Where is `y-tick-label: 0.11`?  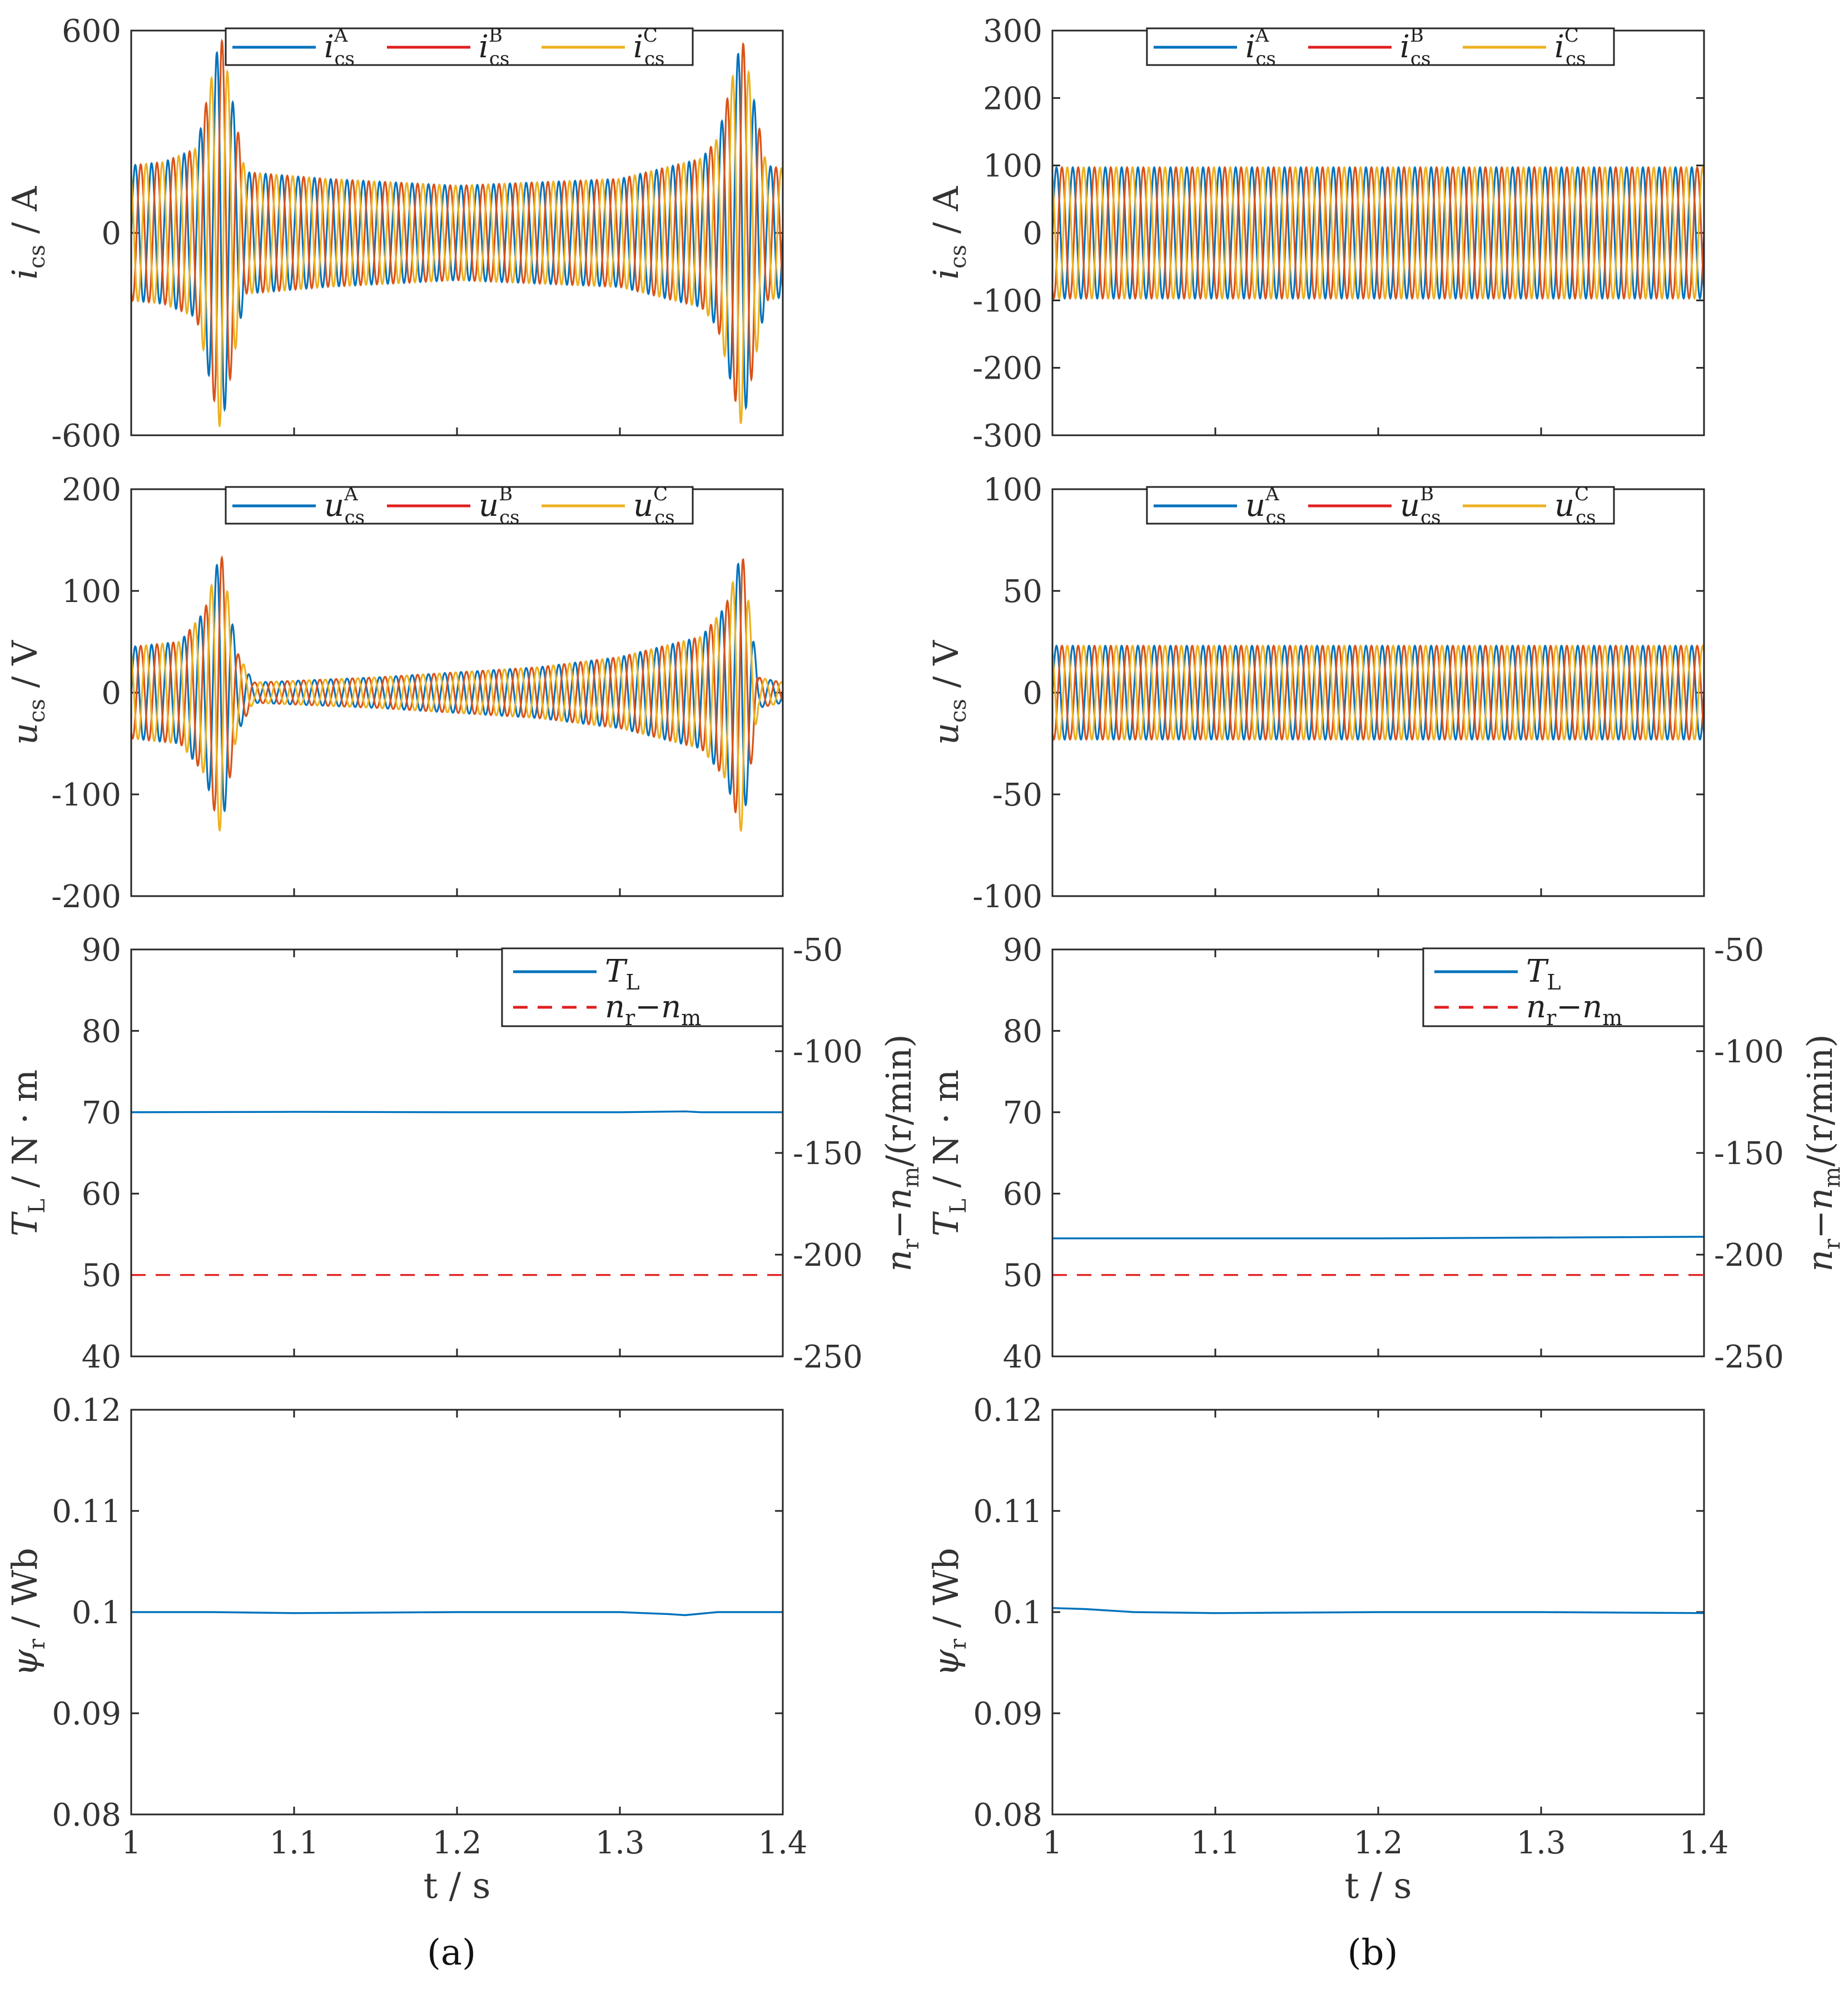
y-tick-label: 0.11 is located at coordinates (86, 1512).